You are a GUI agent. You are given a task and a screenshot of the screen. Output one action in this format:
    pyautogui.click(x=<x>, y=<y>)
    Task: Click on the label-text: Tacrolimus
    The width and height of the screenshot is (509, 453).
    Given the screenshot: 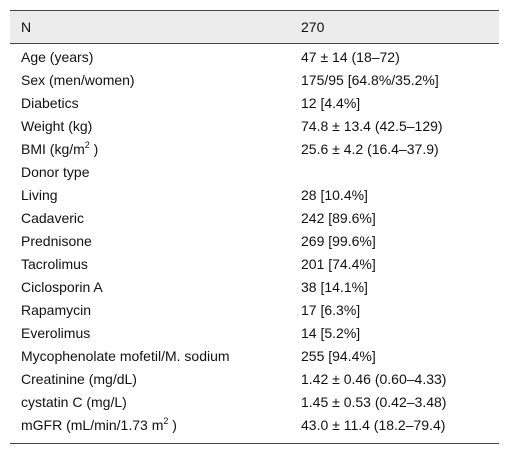 What is the action you would take?
    pyautogui.click(x=54, y=264)
    